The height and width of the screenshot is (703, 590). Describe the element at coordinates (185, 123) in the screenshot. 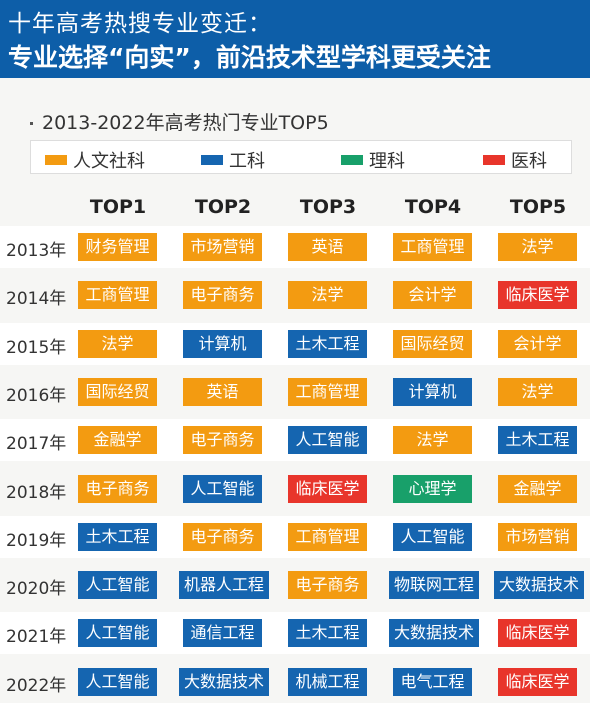

I see `subtitle: 2013-2022年高考热门专业TOP5` at that location.